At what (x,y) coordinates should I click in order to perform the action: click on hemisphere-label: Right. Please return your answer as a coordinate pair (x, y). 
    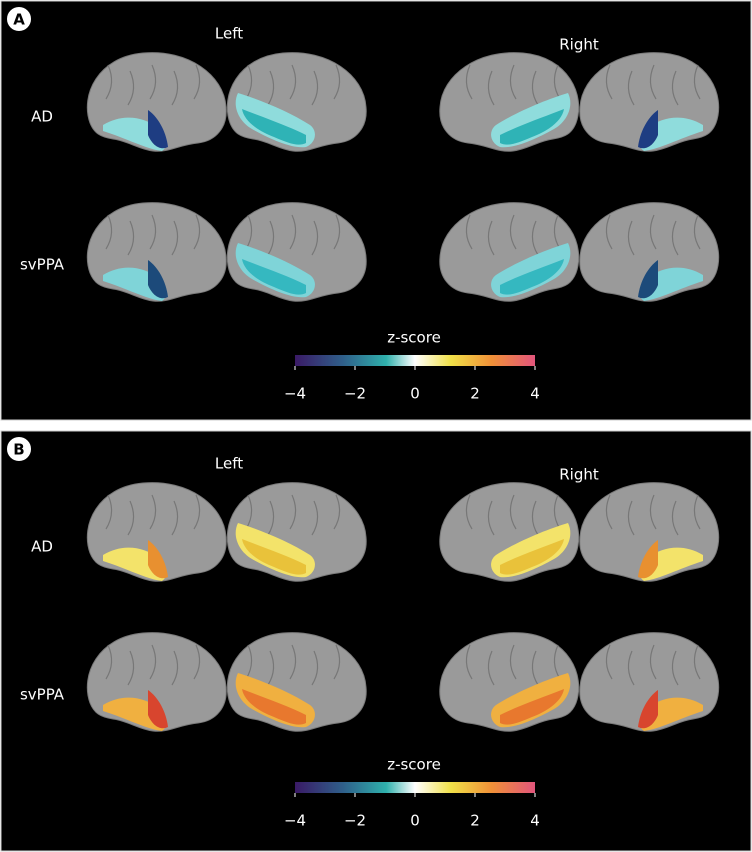
    Looking at the image, I should click on (579, 45).